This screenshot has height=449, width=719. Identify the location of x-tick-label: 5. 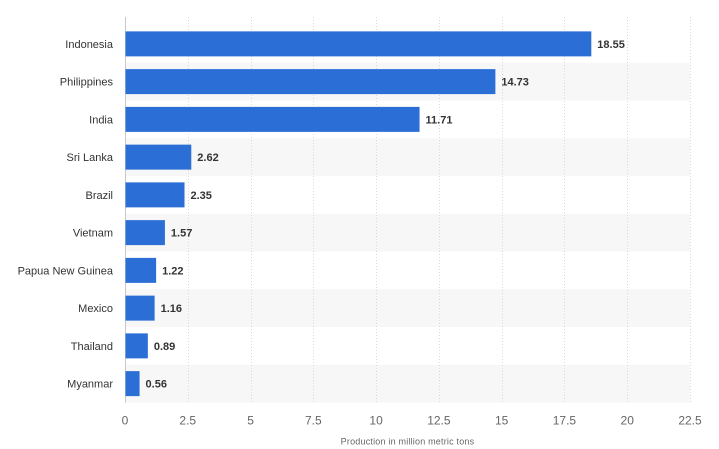
(250, 421).